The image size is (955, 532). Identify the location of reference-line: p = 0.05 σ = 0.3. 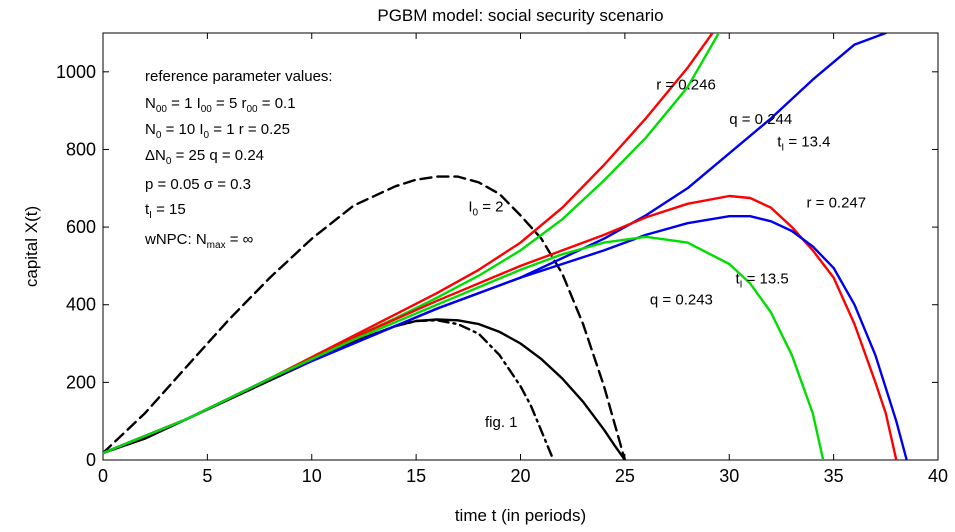
(198, 184).